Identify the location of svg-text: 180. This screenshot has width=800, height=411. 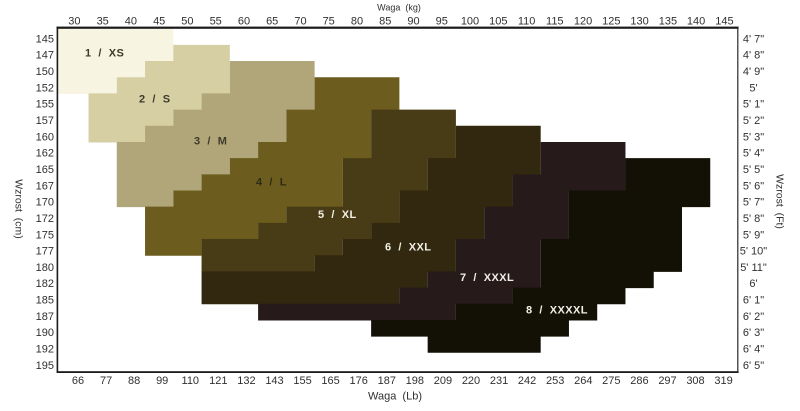
(45, 268).